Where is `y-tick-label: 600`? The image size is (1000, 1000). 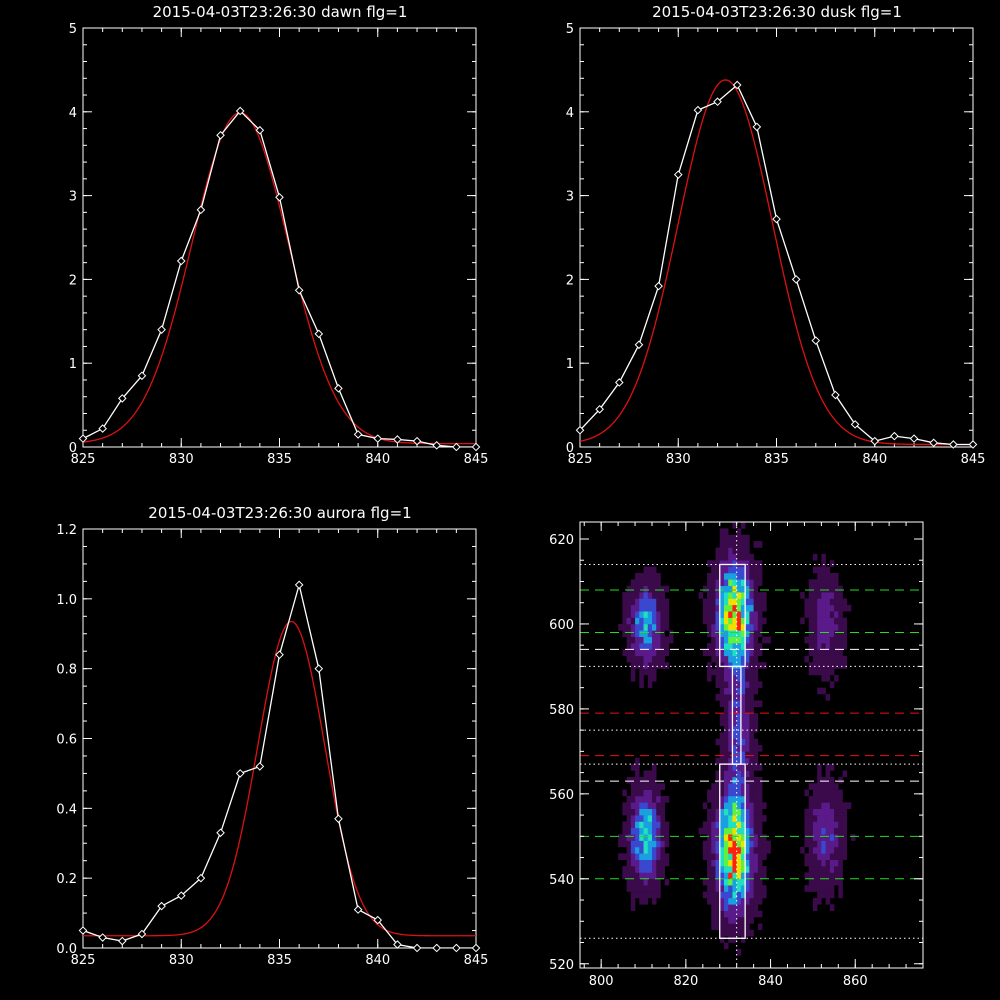 y-tick-label: 600 is located at coordinates (561, 625).